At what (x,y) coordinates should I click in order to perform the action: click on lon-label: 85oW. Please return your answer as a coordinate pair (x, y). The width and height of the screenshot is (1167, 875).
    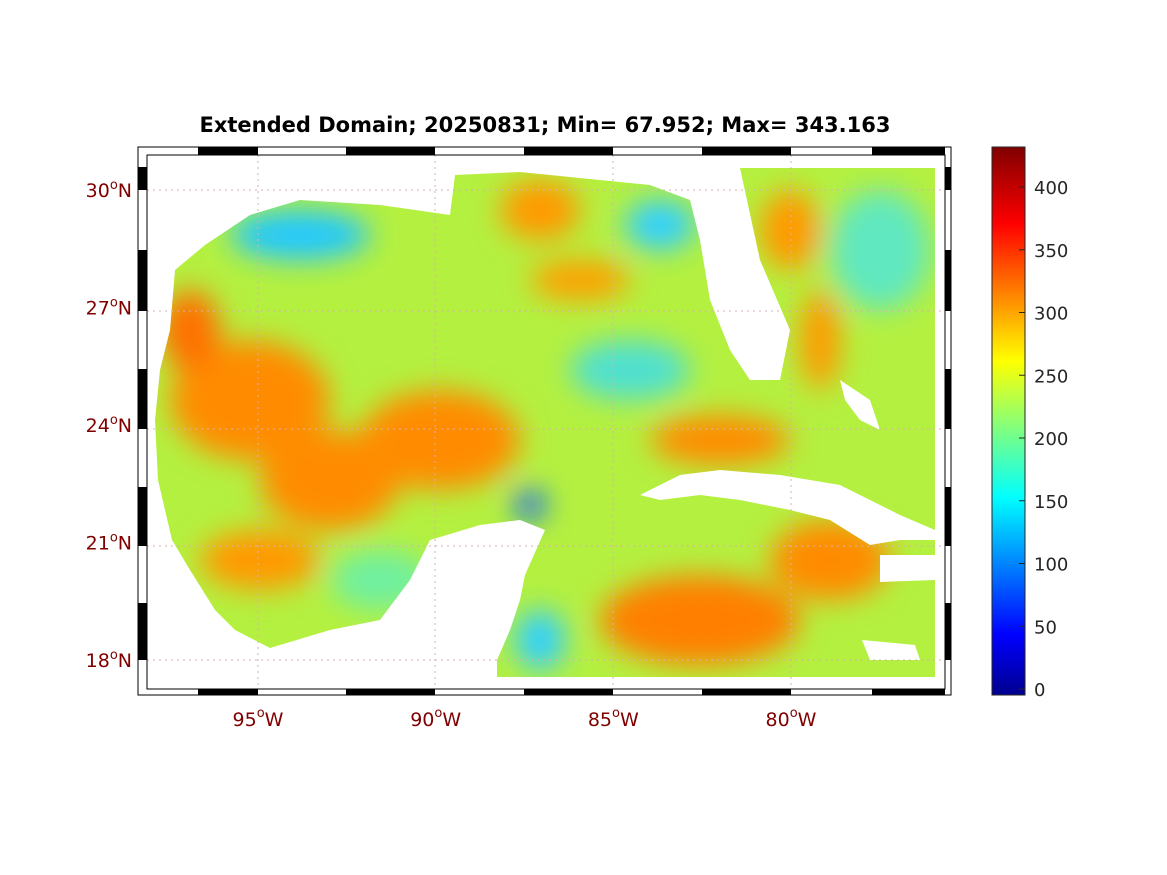
    Looking at the image, I should click on (613, 718).